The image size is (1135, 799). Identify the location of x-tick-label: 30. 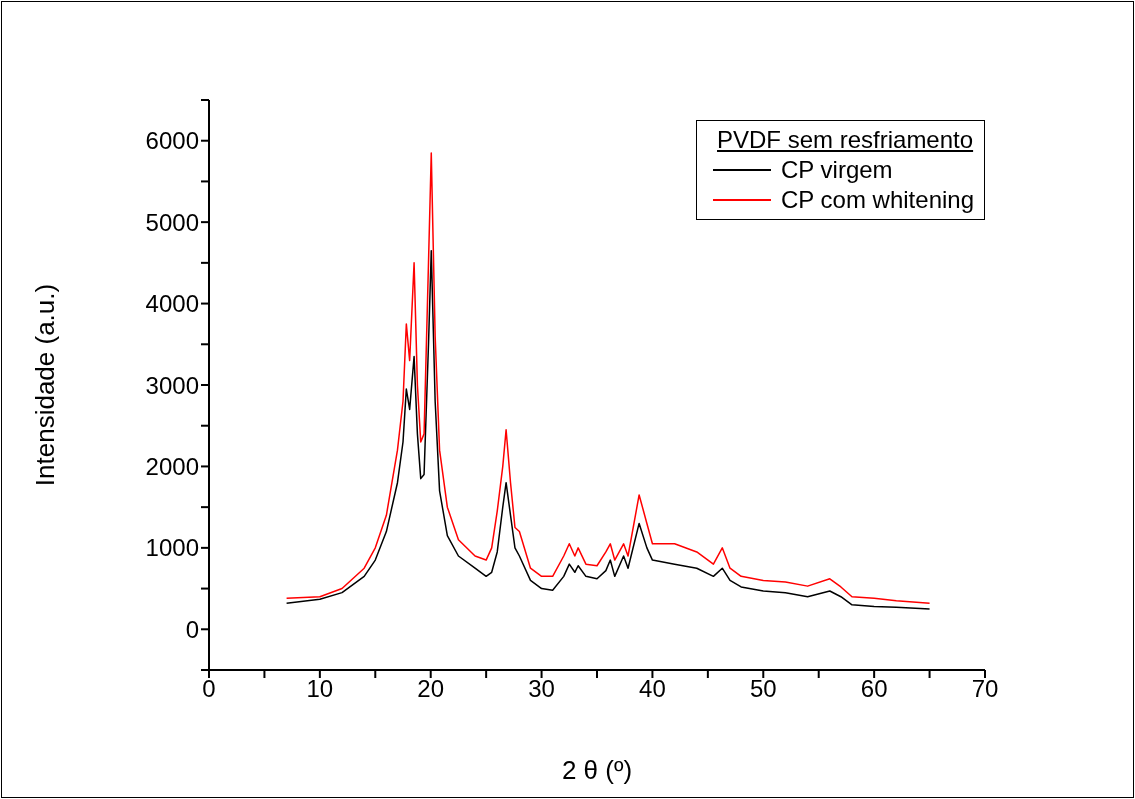
(541, 689).